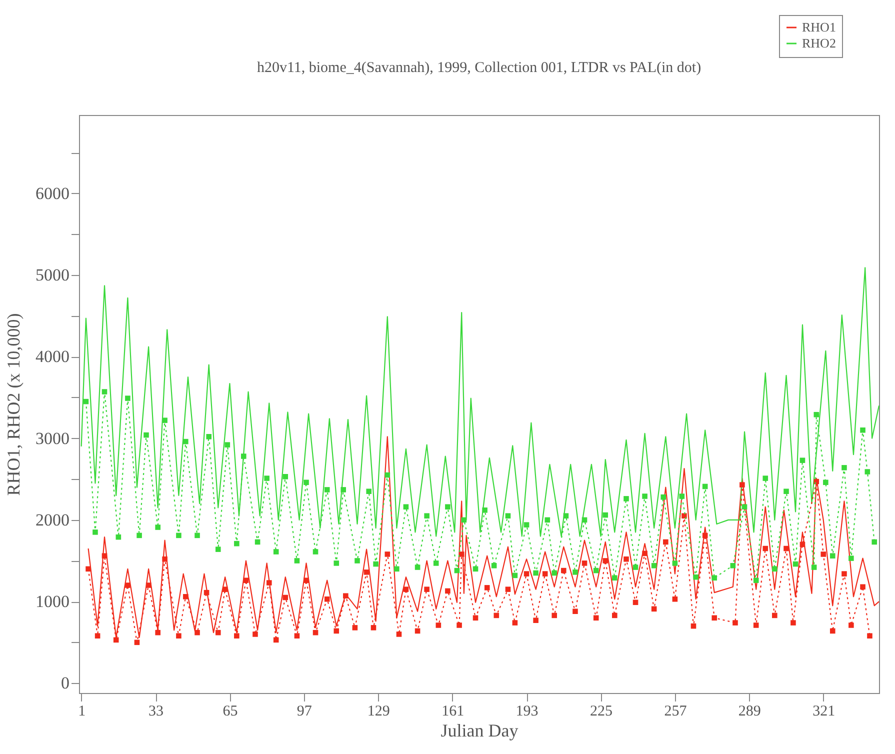  I want to click on y-tick-label: 2000, so click(53, 520).